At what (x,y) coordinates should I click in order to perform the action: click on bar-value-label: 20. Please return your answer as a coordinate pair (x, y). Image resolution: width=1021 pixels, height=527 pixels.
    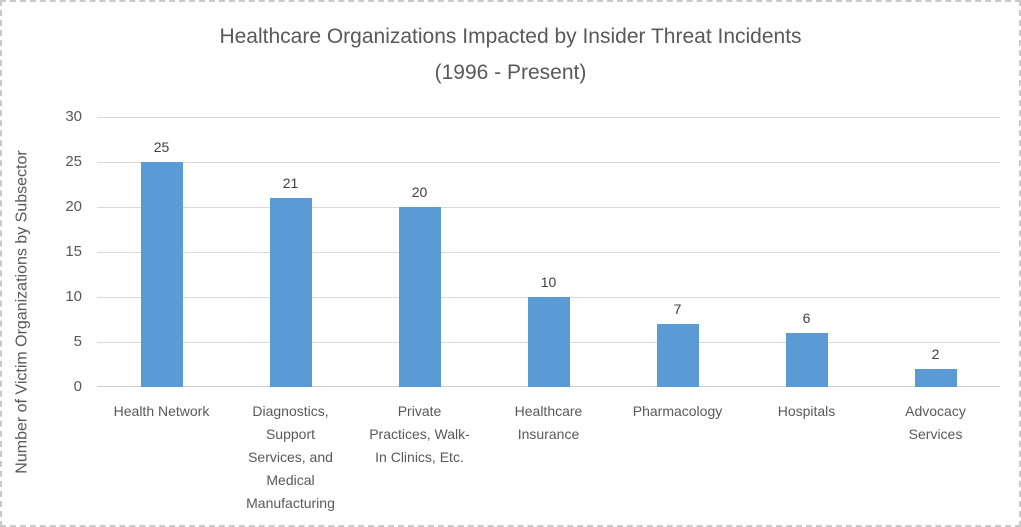
    Looking at the image, I should click on (419, 192).